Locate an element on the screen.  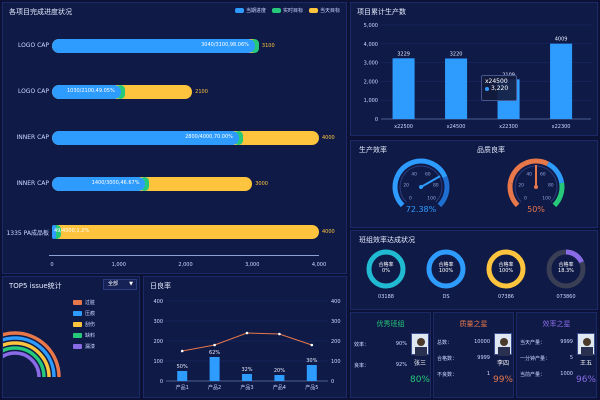
y-tick-label-right: 200 is located at coordinates (336, 342).